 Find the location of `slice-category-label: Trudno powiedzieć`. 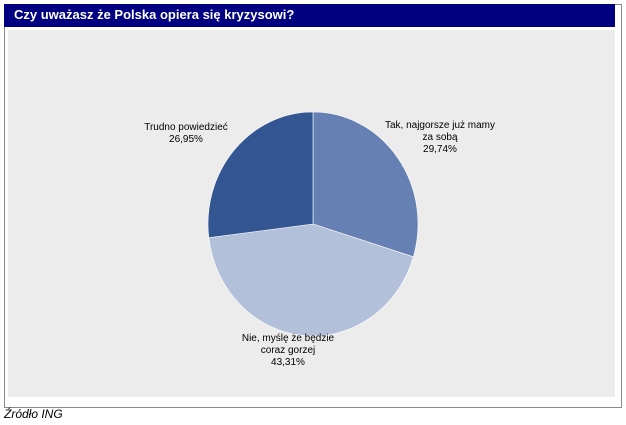

slice-category-label: Trudno powiedzieć is located at coordinates (186, 127).